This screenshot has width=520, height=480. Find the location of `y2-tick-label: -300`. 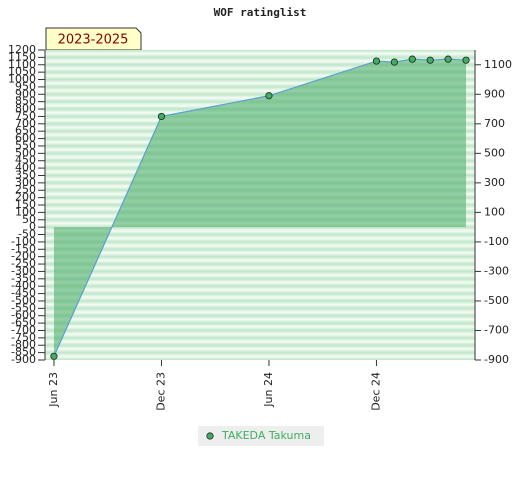

y2-tick-label: -300 is located at coordinates (496, 270).